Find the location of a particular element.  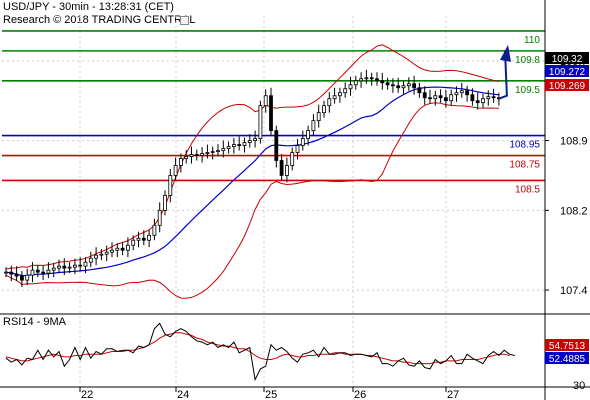

rsi-line is located at coordinates (260, 352).